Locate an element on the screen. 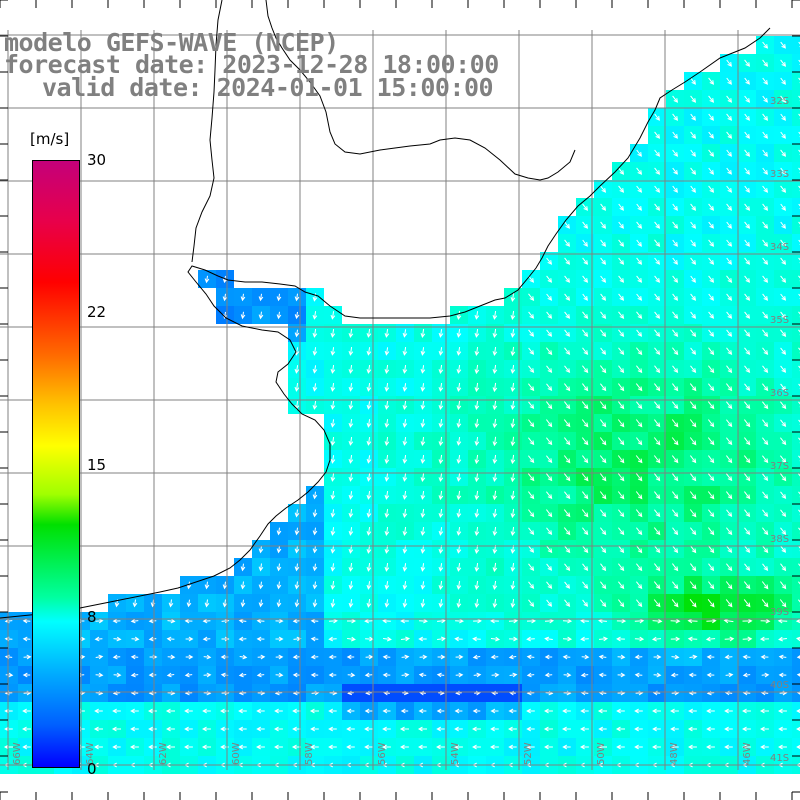  lon-label: 50W is located at coordinates (601, 753).